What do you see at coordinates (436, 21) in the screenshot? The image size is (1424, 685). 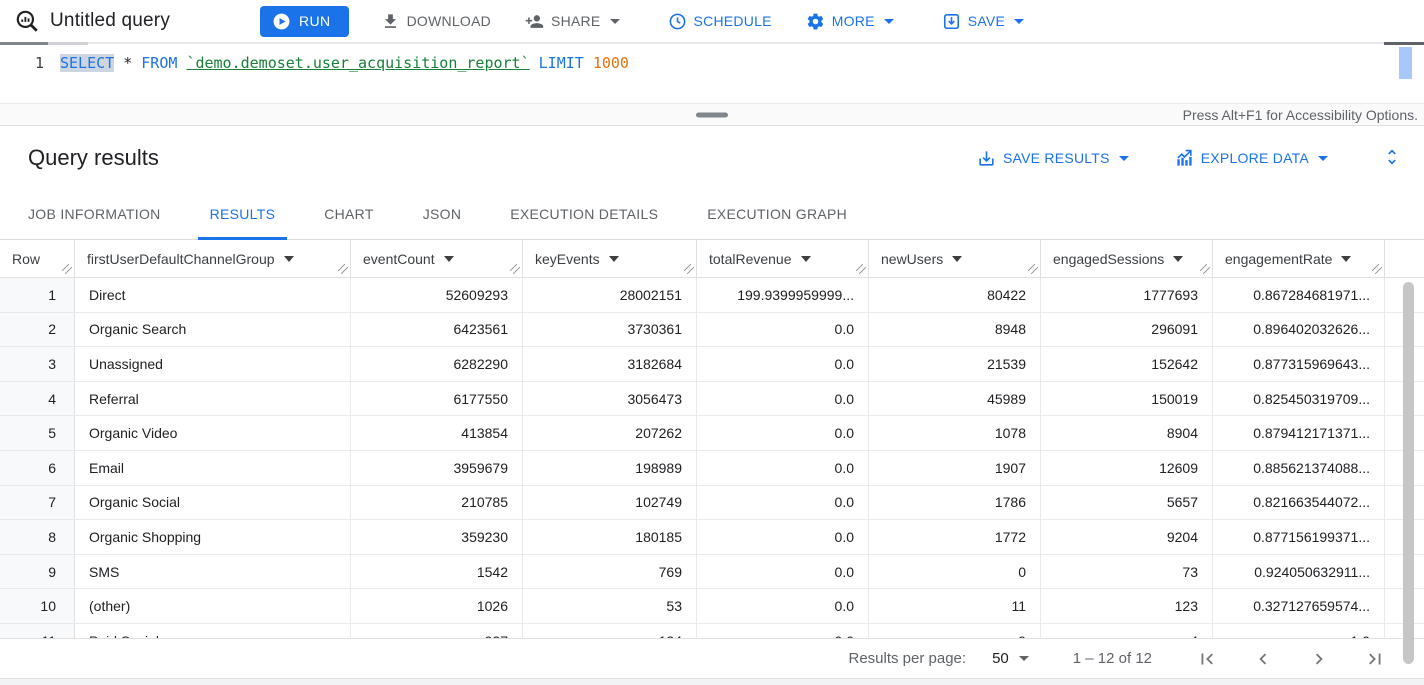 I see `download-button: DOWNLOAD` at bounding box center [436, 21].